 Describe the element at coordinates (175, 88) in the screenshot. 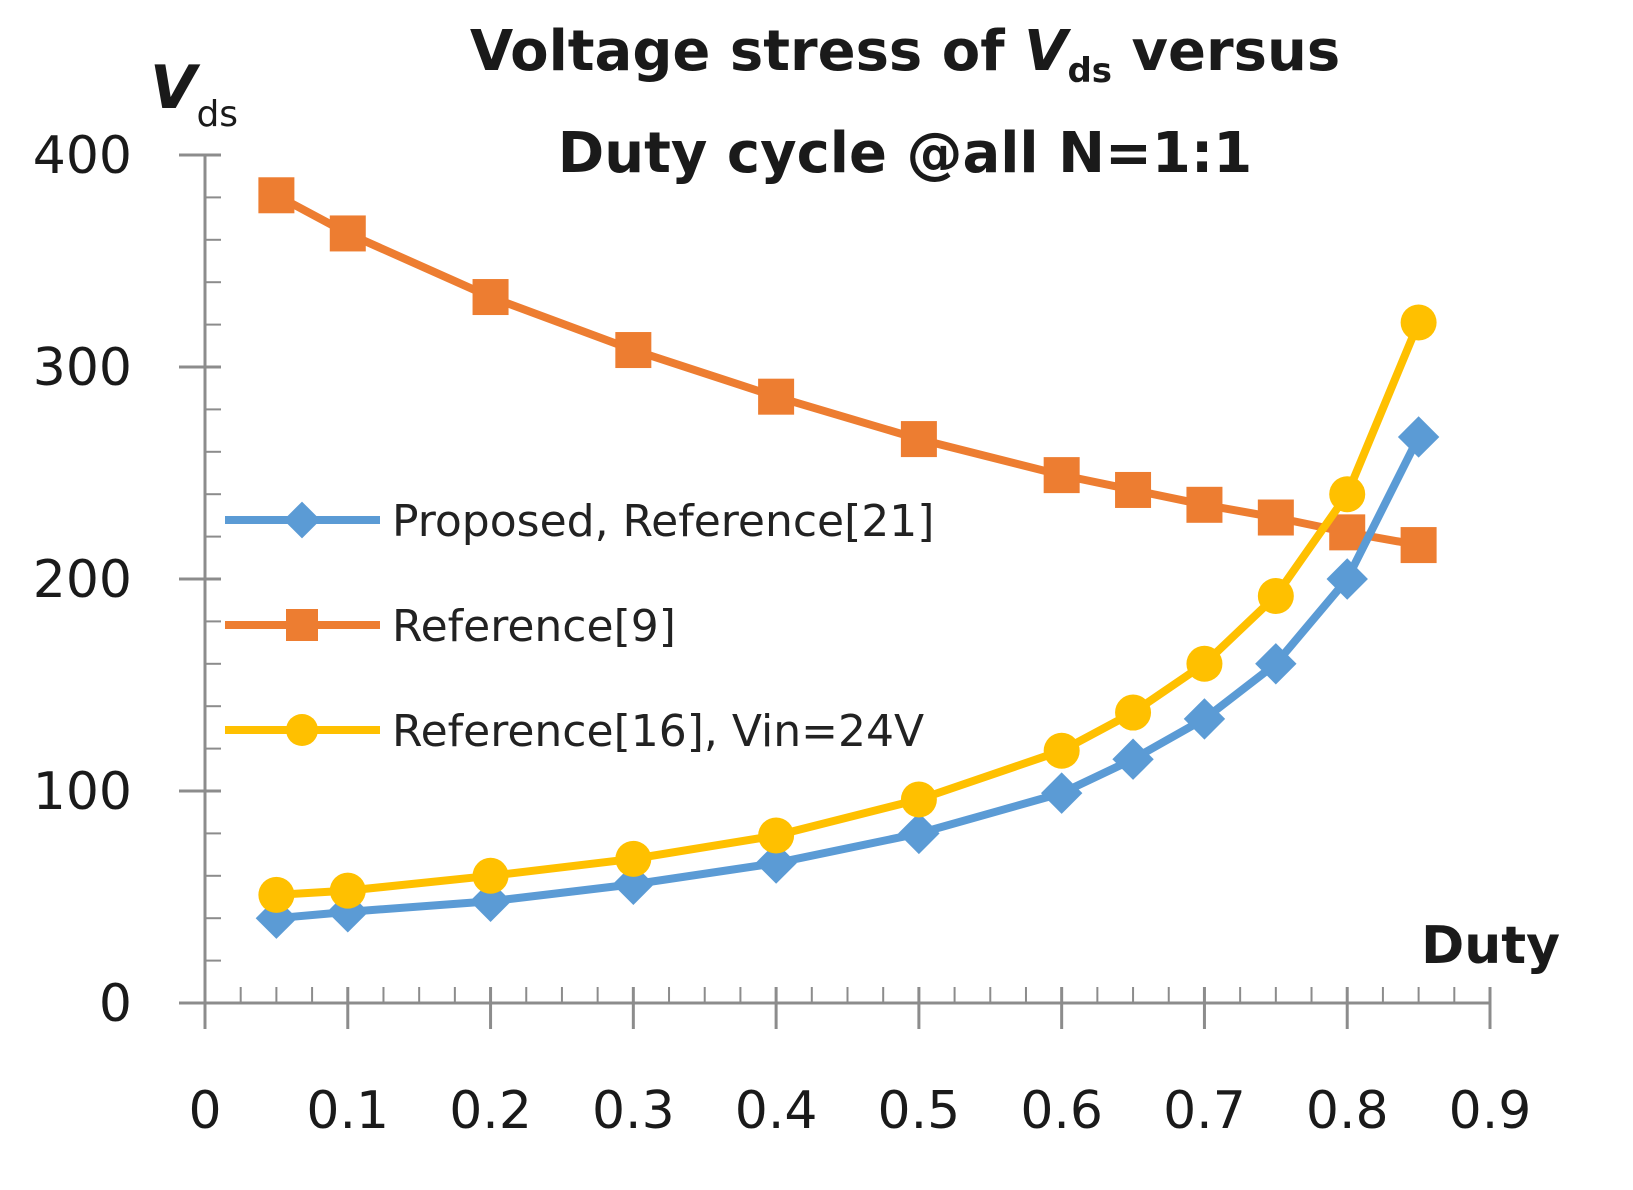

I see `y-axis-label-var: V` at that location.